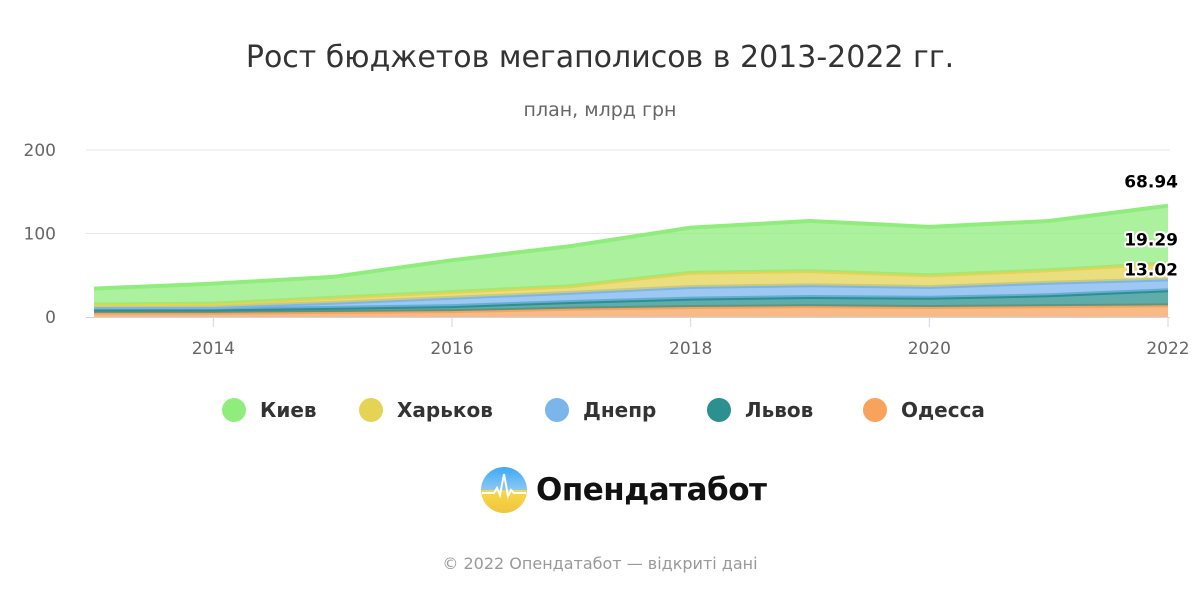 This screenshot has height=600, width=1200. I want to click on y-tick-label: 200, so click(40, 151).